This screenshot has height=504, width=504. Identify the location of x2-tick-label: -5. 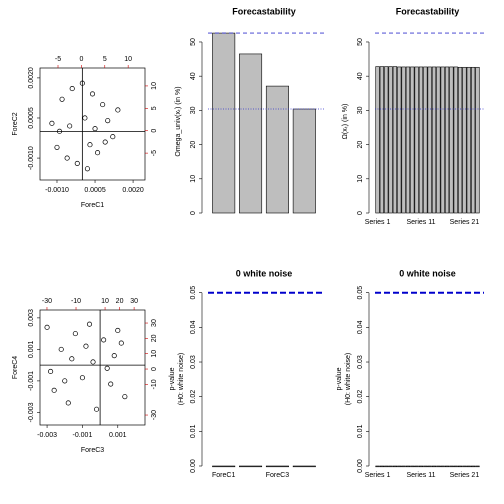
(58, 59).